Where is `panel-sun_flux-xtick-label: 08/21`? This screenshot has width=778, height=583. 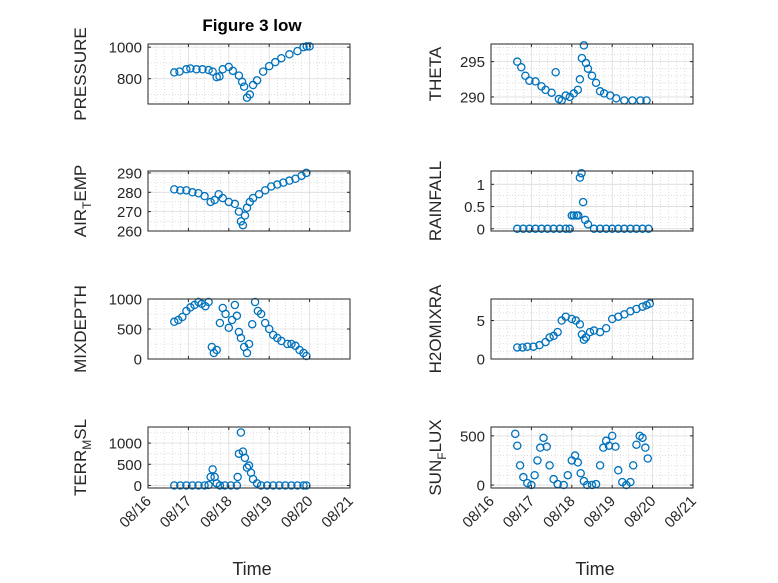 panel-sun_flux-xtick-label: 08/21 is located at coordinates (680, 512).